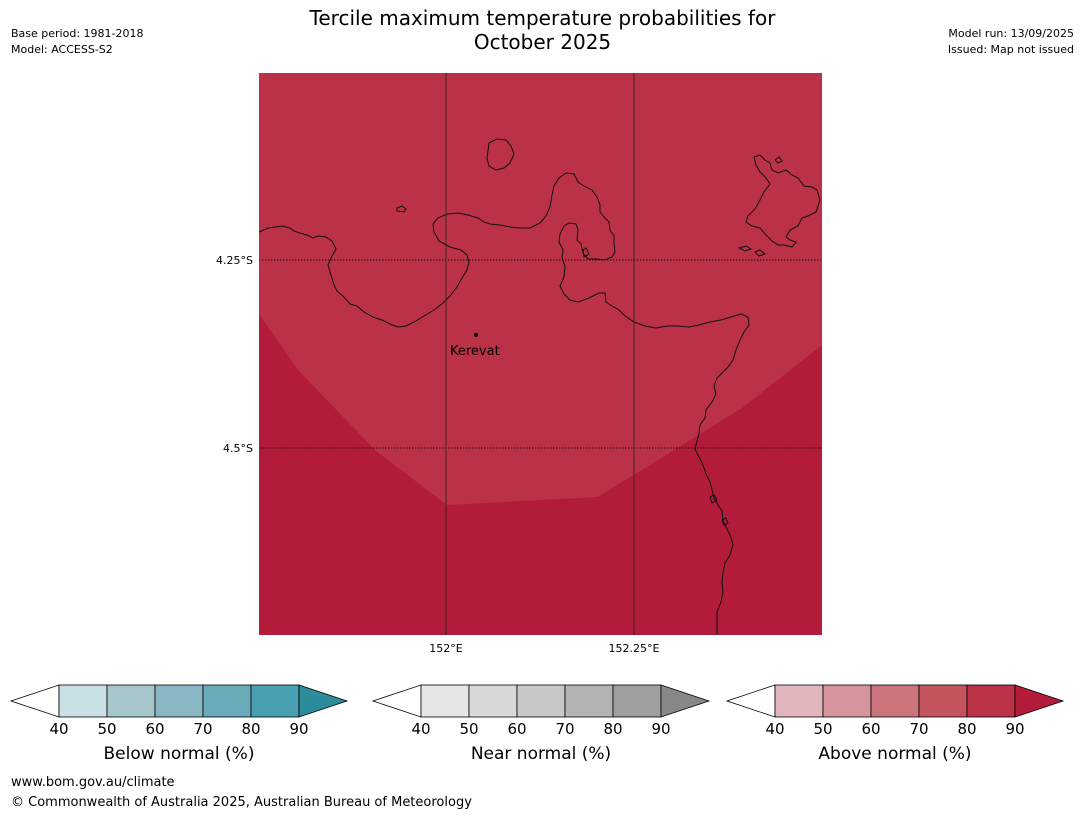  I want to click on colorbar-below-graphic, so click(179, 701).